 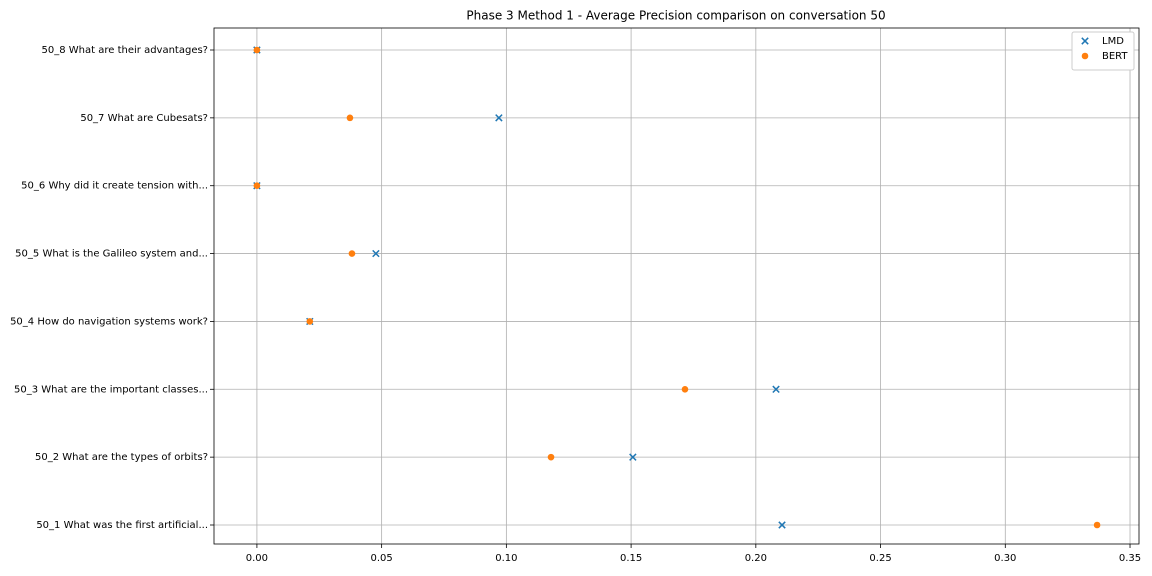 What do you see at coordinates (1005, 558) in the screenshot?
I see `x-tick-label: 0.30` at bounding box center [1005, 558].